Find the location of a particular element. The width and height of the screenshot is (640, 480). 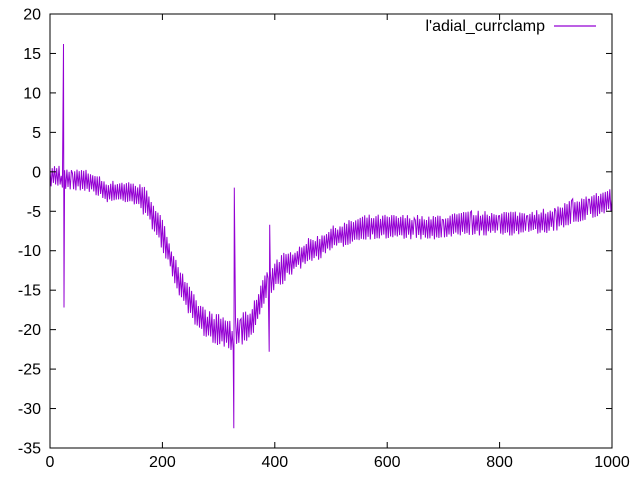

y-tick-label: -5 is located at coordinates (34, 212).